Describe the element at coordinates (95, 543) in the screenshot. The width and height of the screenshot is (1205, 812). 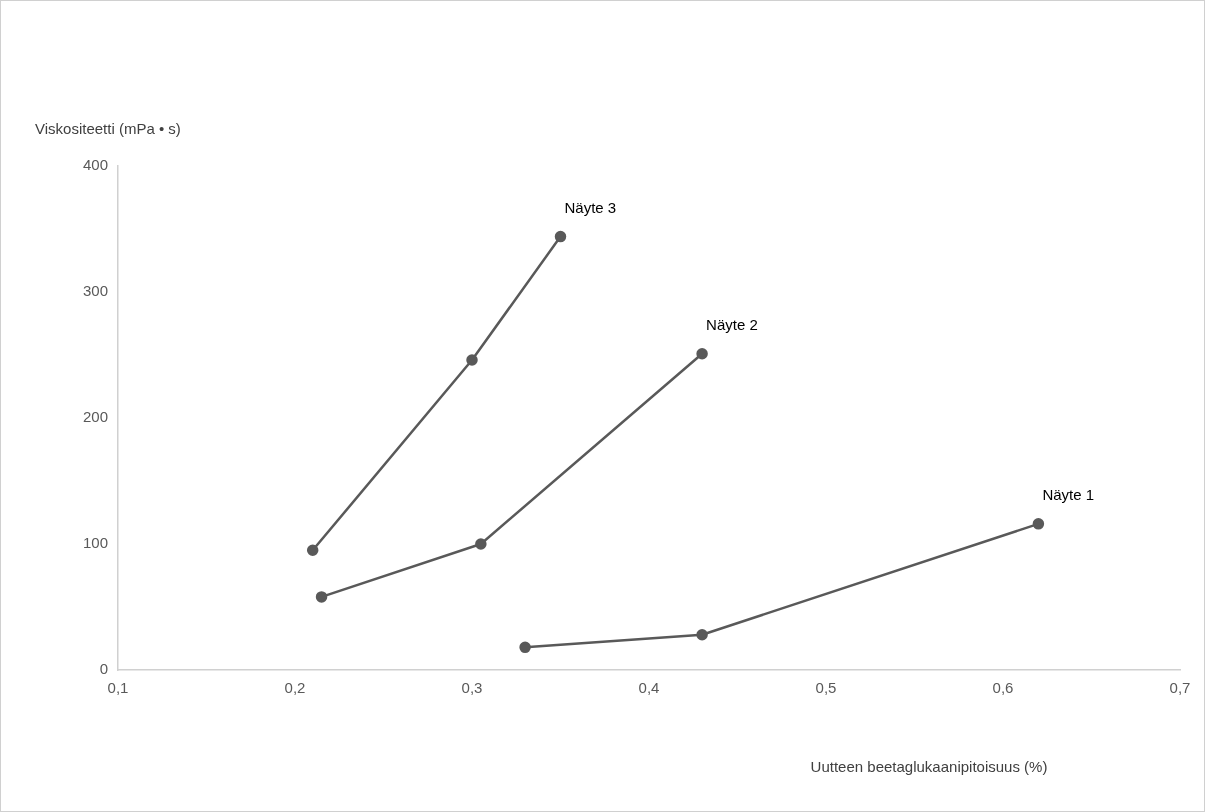
I see `y-tick-label: 100` at that location.